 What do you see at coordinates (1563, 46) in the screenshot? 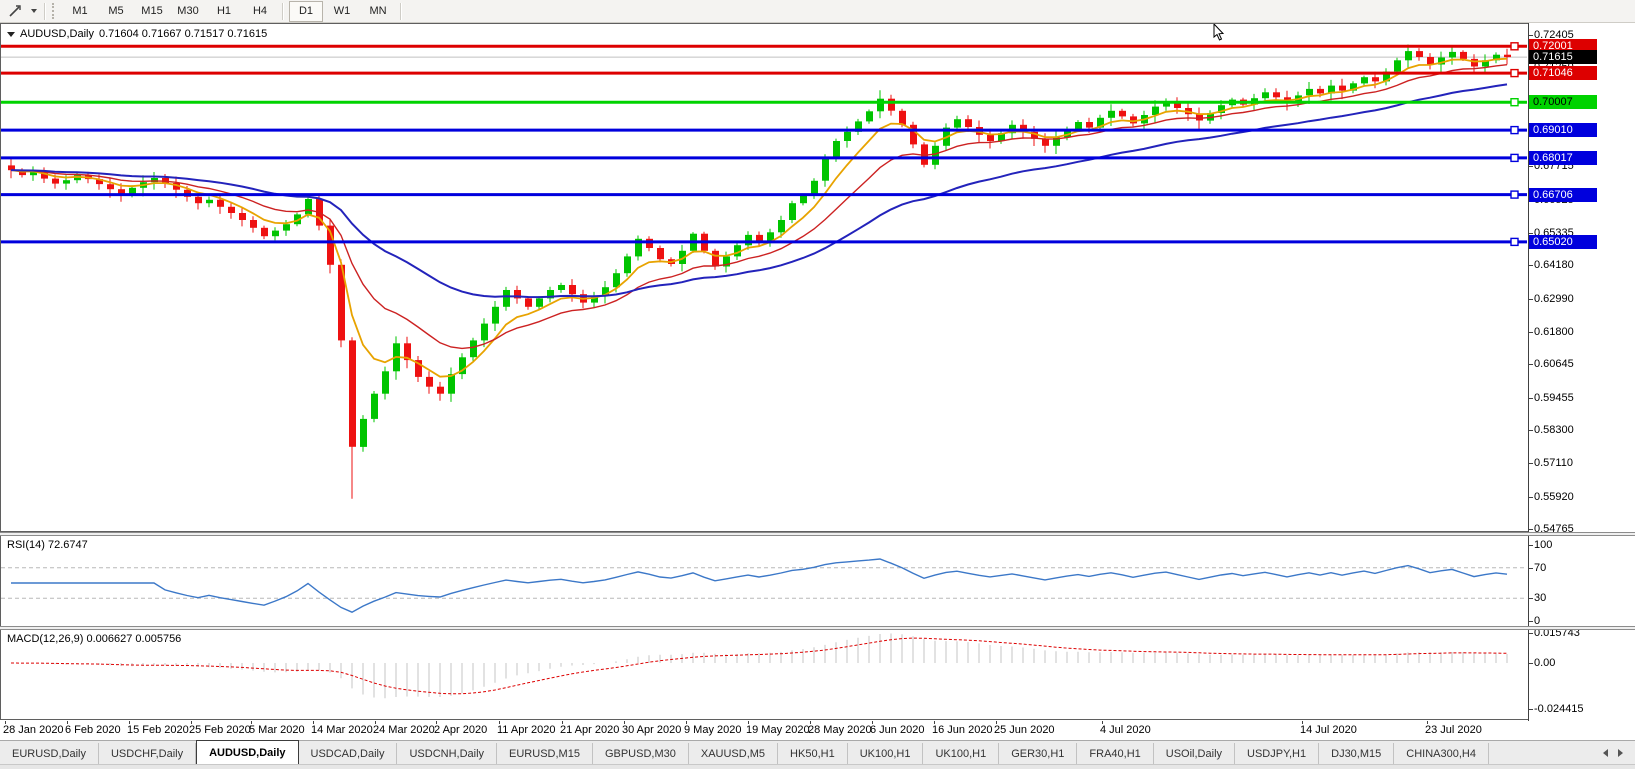
I see `hline-price-badge: 0.72001` at bounding box center [1563, 46].